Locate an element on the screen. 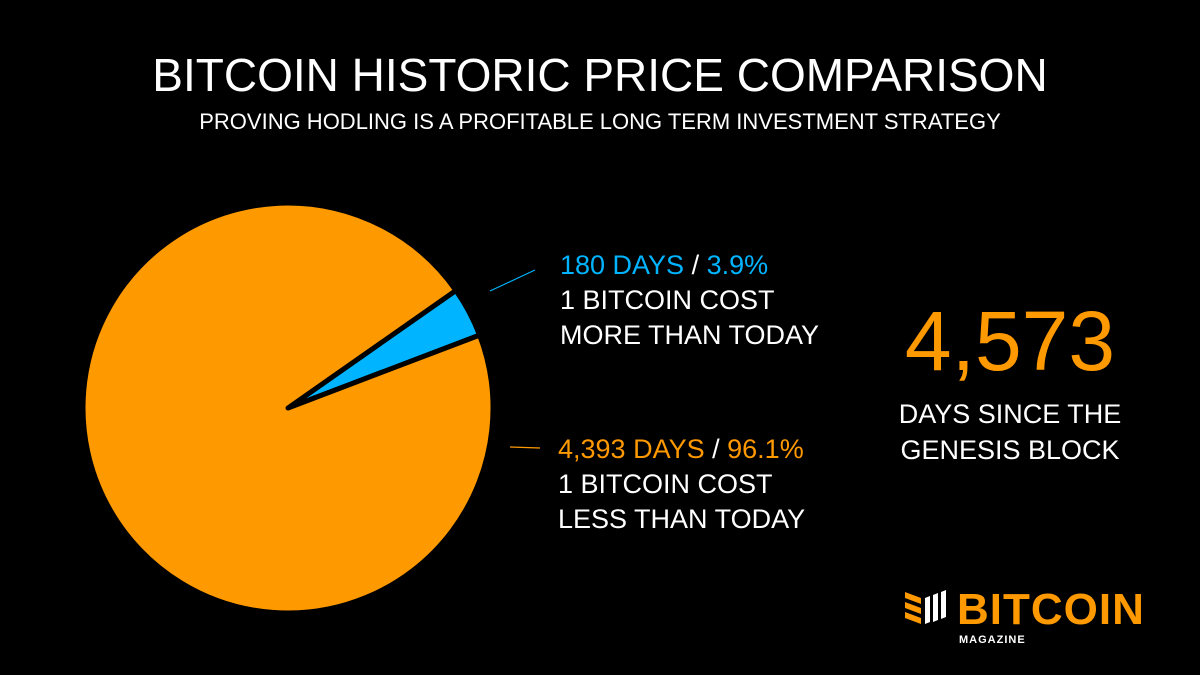 The width and height of the screenshot is (1200, 675). more-percent: 3.9% is located at coordinates (737, 265).